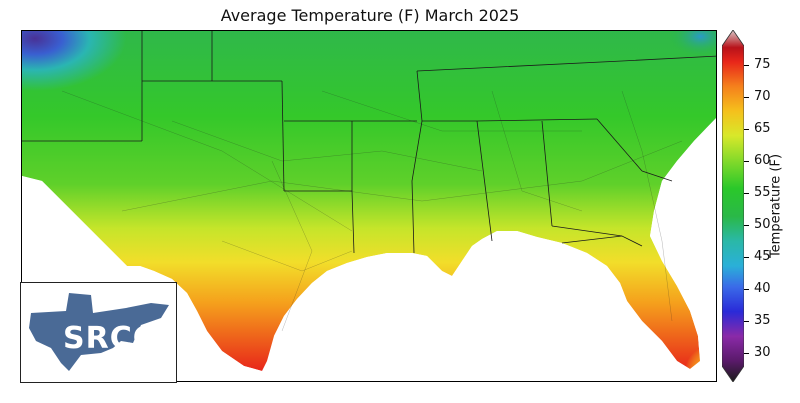 The image size is (800, 403). What do you see at coordinates (109, 338) in the screenshot?
I see `logo-text: SRCC` at bounding box center [109, 338].